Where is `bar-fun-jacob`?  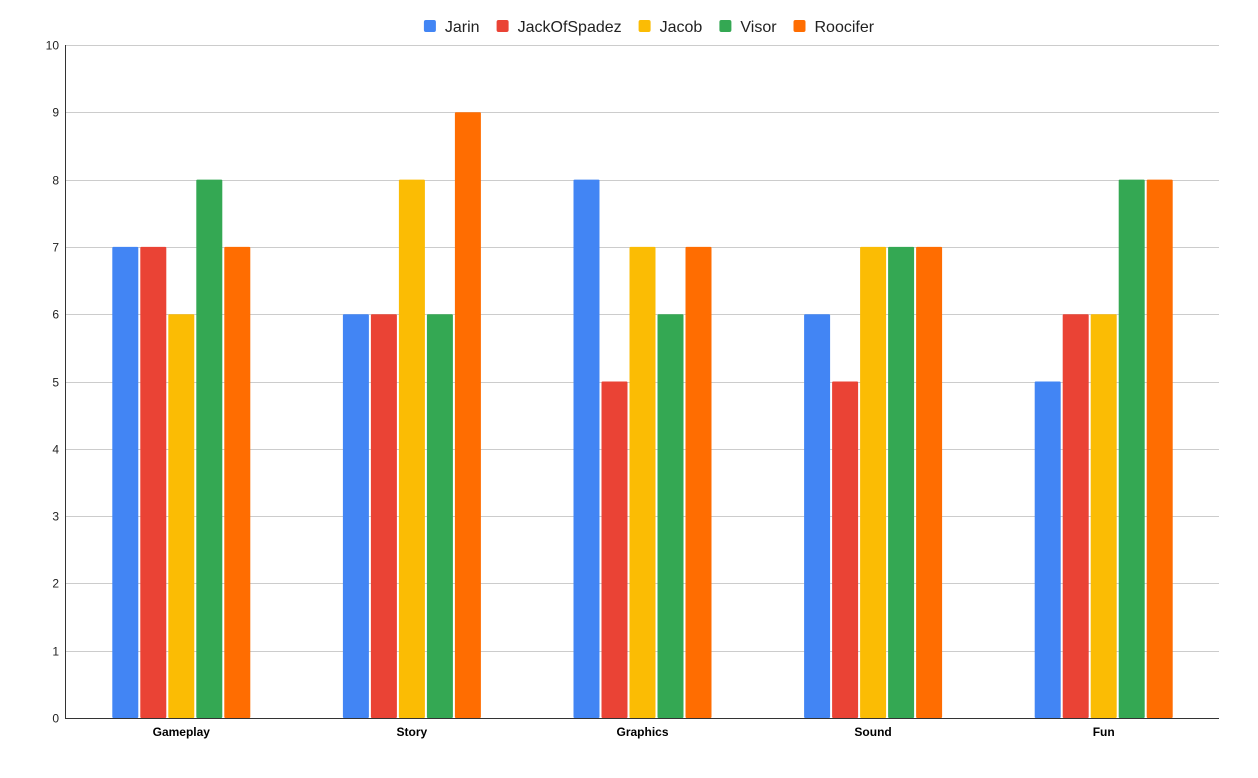 bar-fun-jacob is located at coordinates (1103, 516).